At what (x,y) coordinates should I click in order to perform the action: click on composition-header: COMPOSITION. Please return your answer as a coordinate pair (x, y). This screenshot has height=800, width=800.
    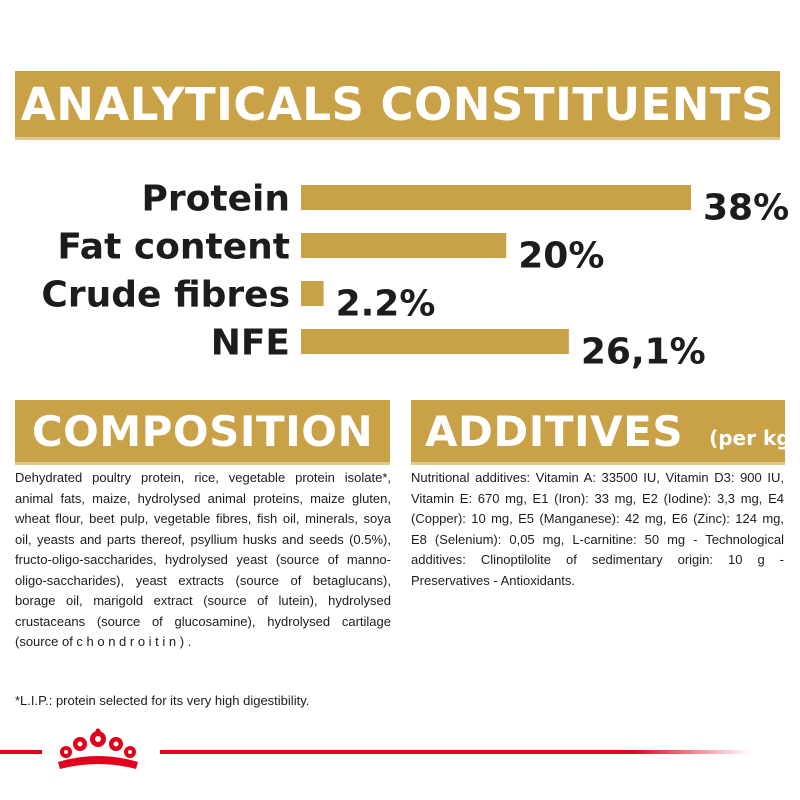
    Looking at the image, I should click on (202, 432).